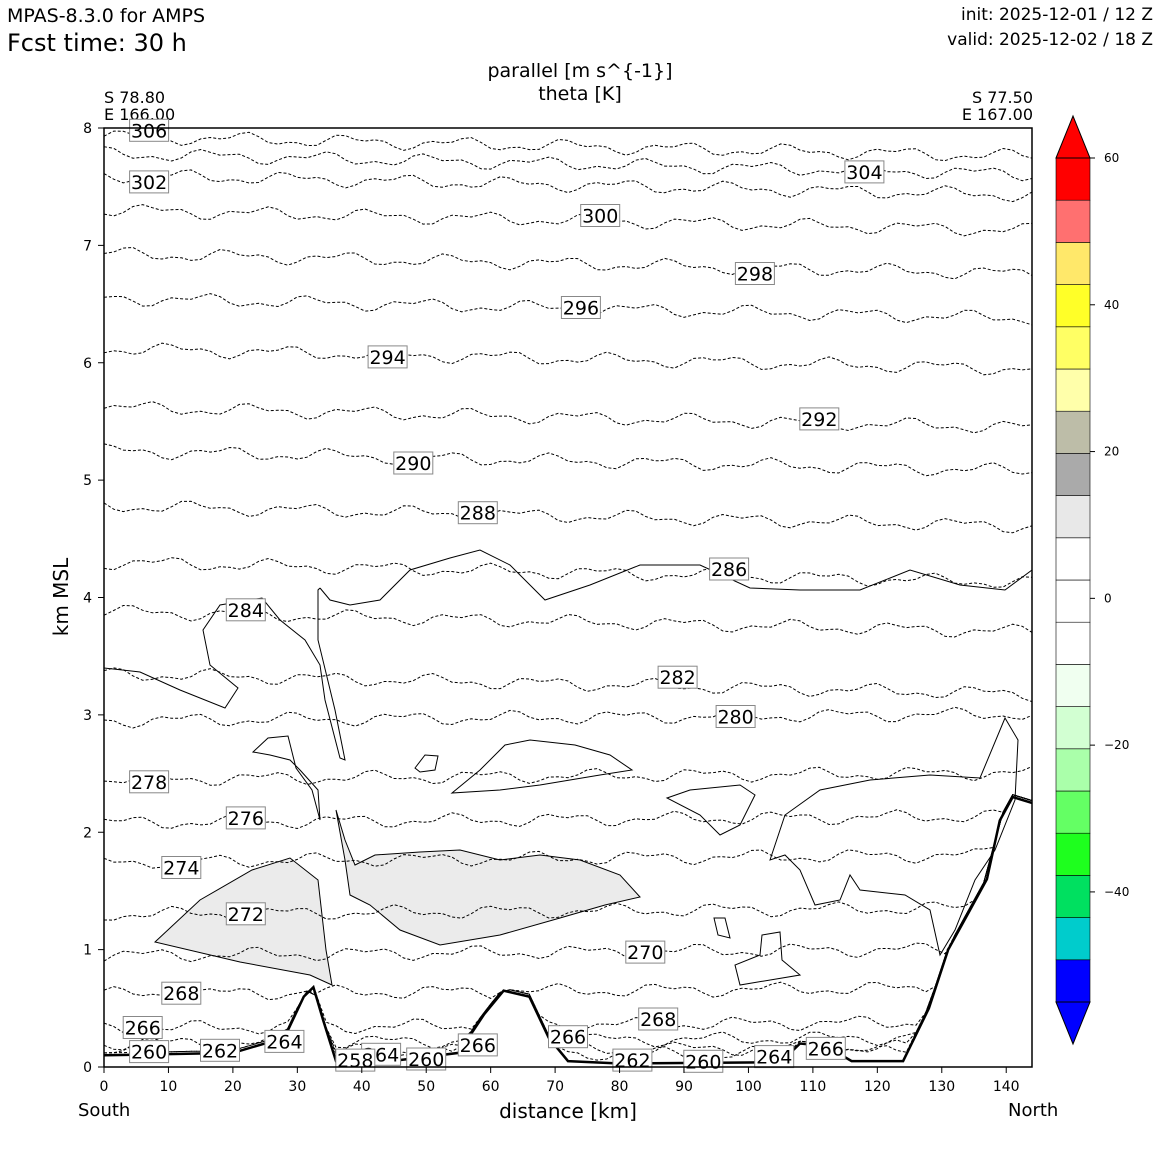 The width and height of the screenshot is (1160, 1160). I want to click on x-axis: 0 10 20 30 40 50 60 70 80 90 100 110 120 130 140, so click(560, 1081).